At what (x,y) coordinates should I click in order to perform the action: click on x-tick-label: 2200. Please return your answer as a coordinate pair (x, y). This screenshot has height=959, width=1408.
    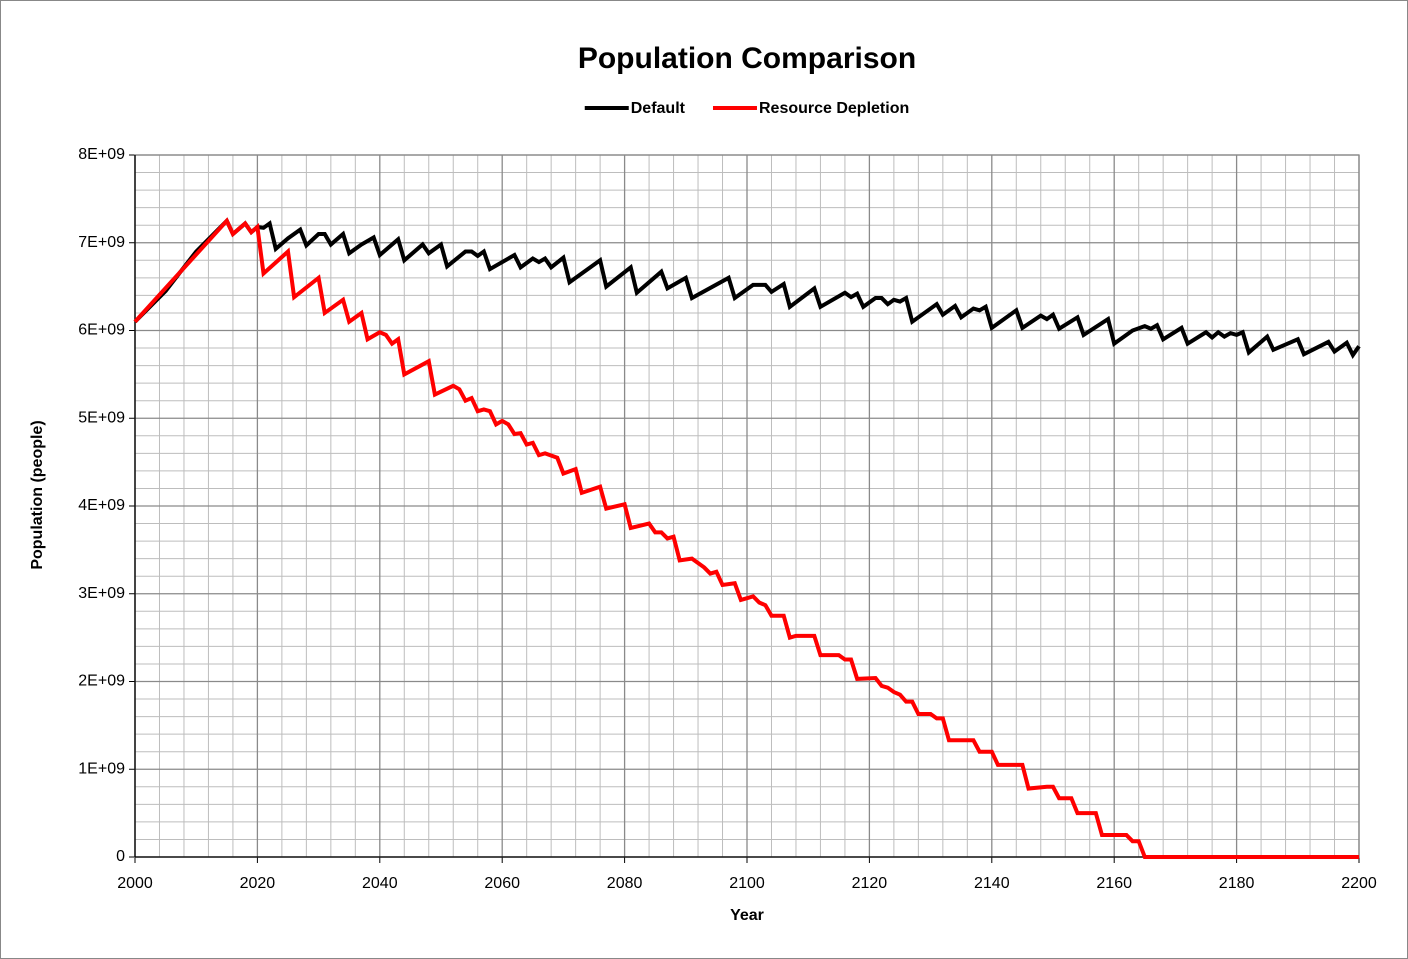
    Looking at the image, I should click on (1359, 883).